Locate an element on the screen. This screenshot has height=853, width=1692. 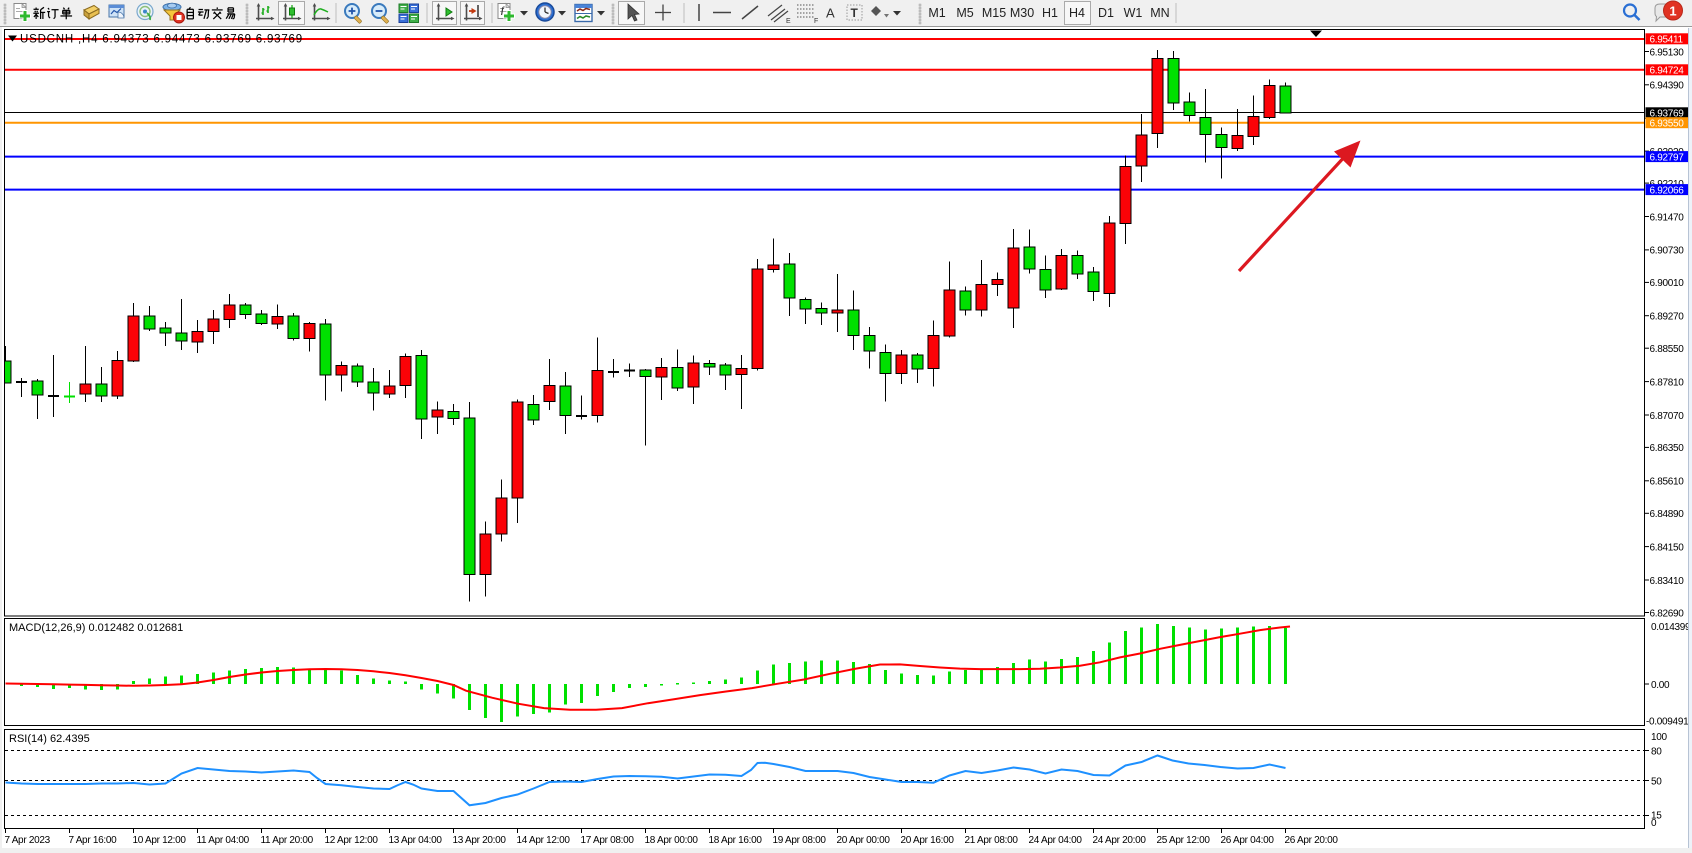
svg-text: H1 is located at coordinates (1050, 13).